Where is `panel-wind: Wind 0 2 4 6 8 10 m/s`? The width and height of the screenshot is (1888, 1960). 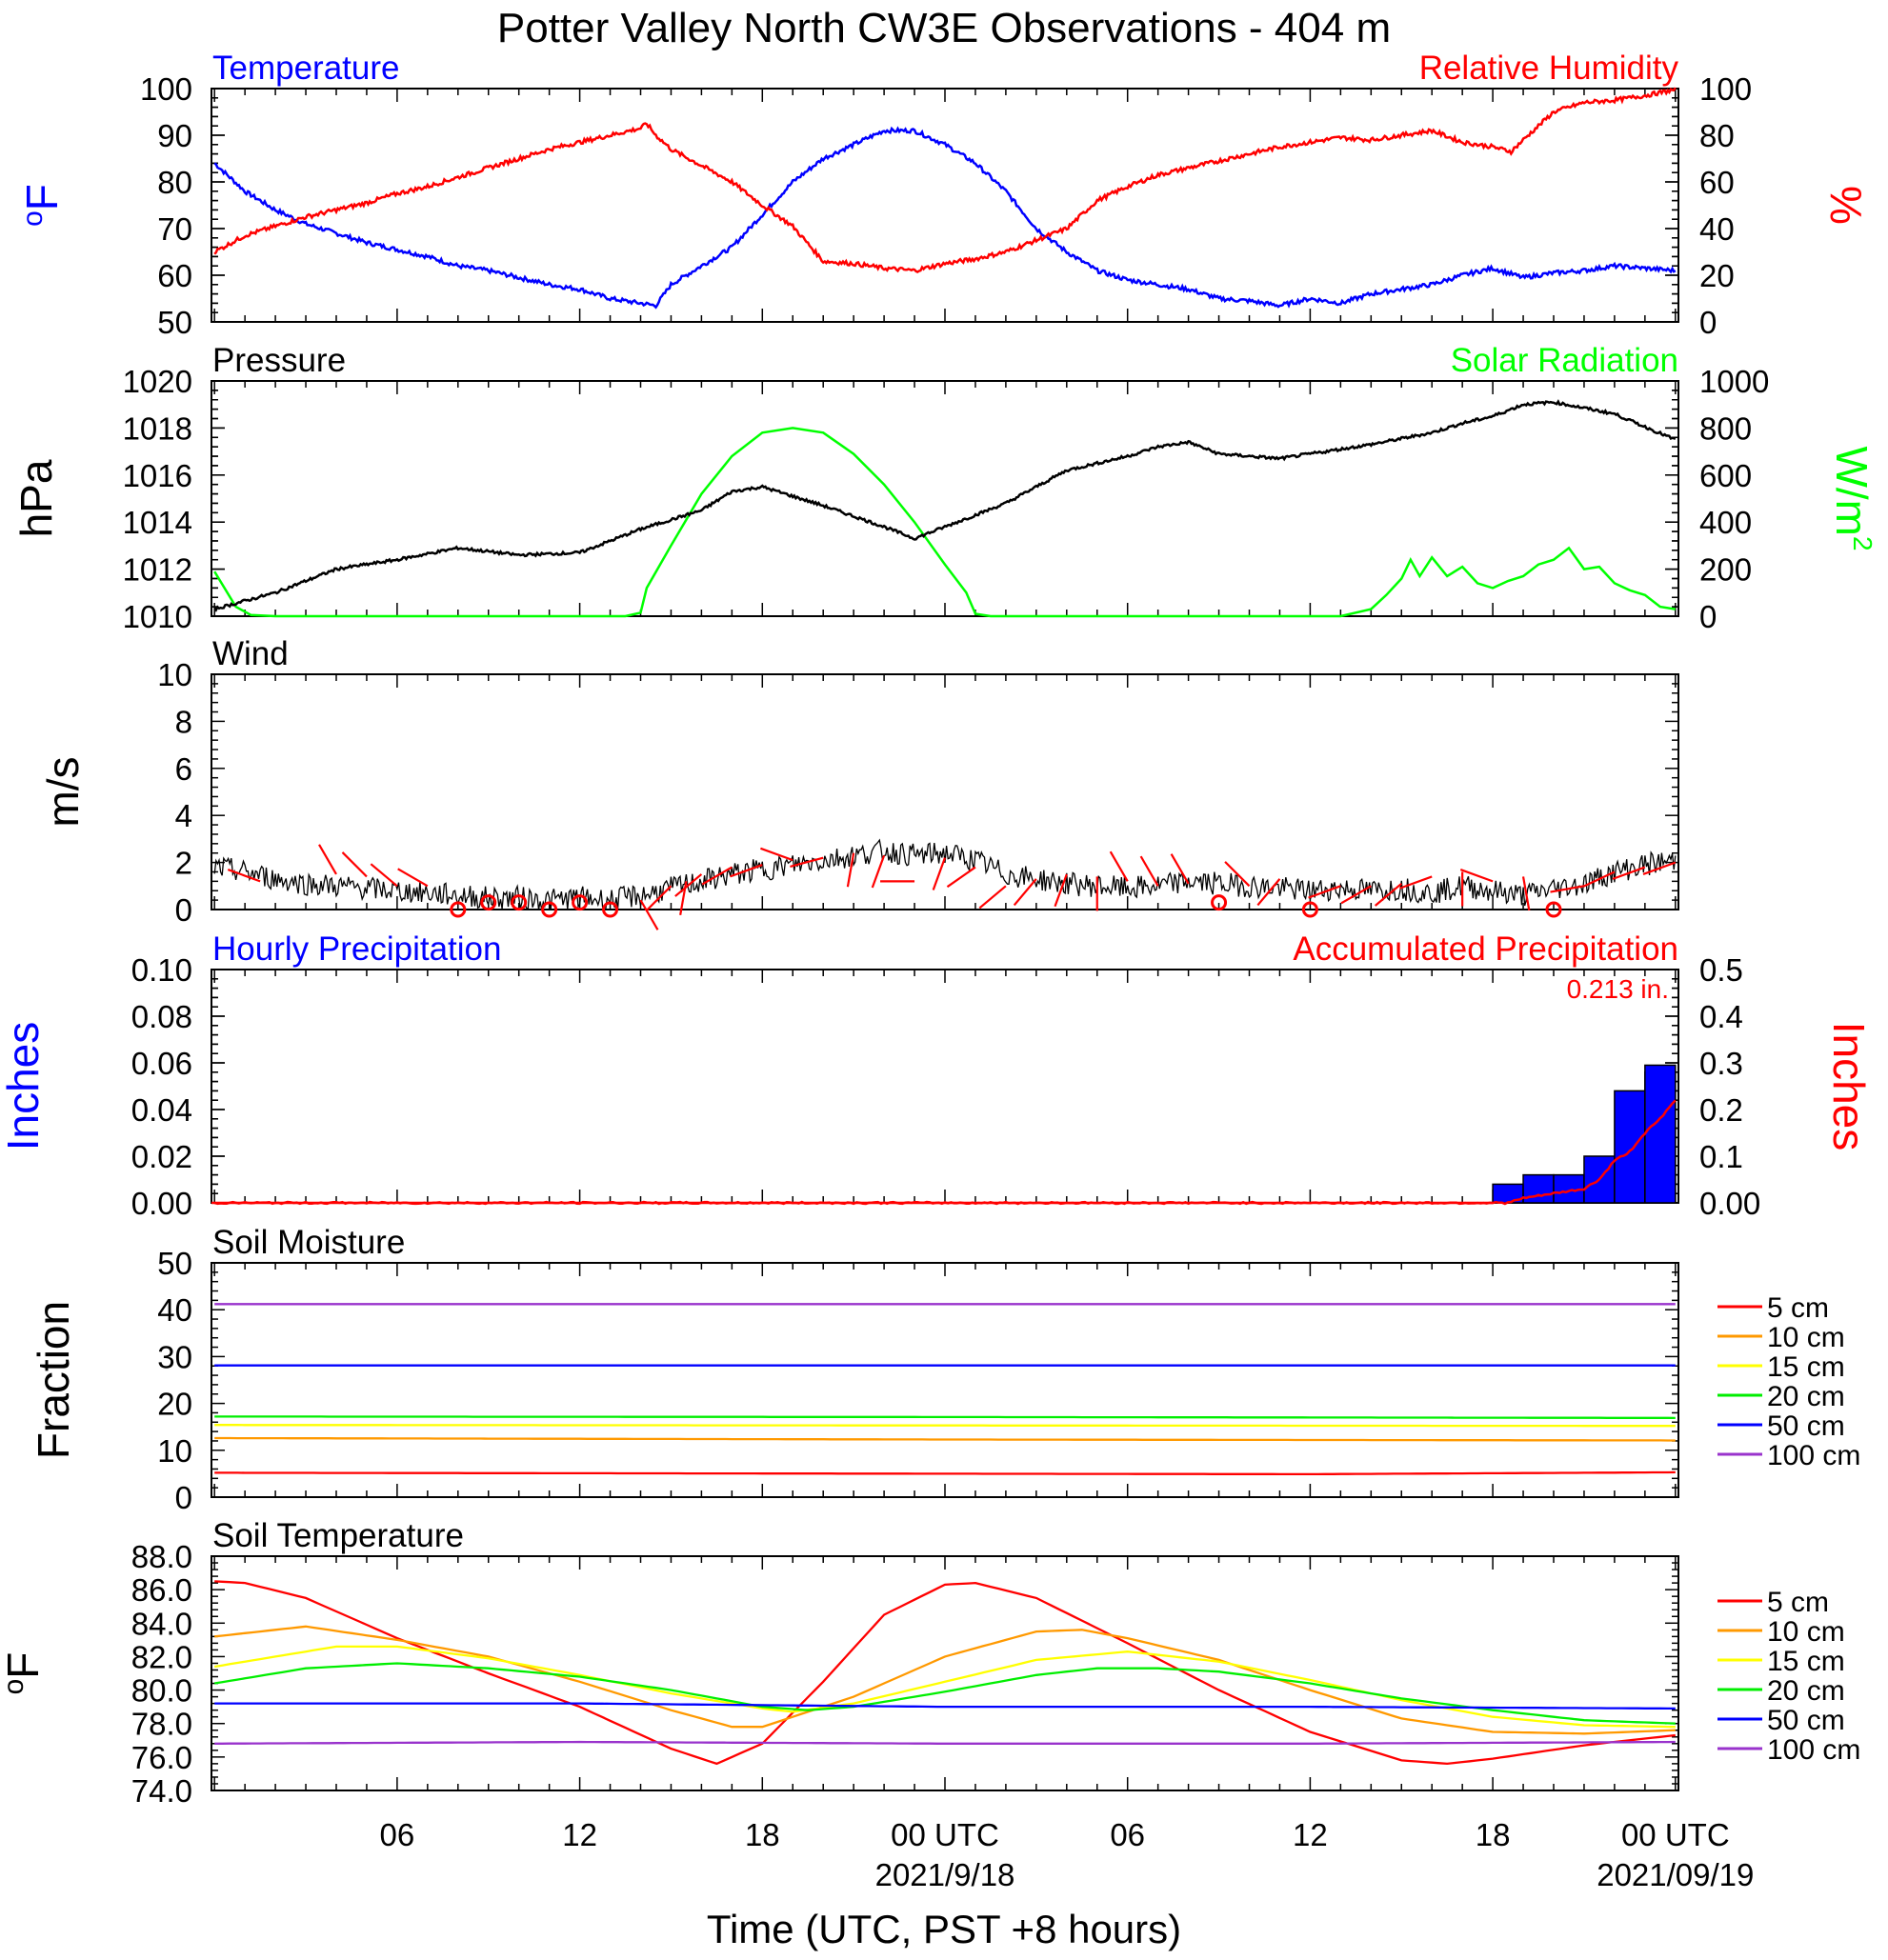 panel-wind: Wind 0 2 4 6 8 10 m/s is located at coordinates (858, 782).